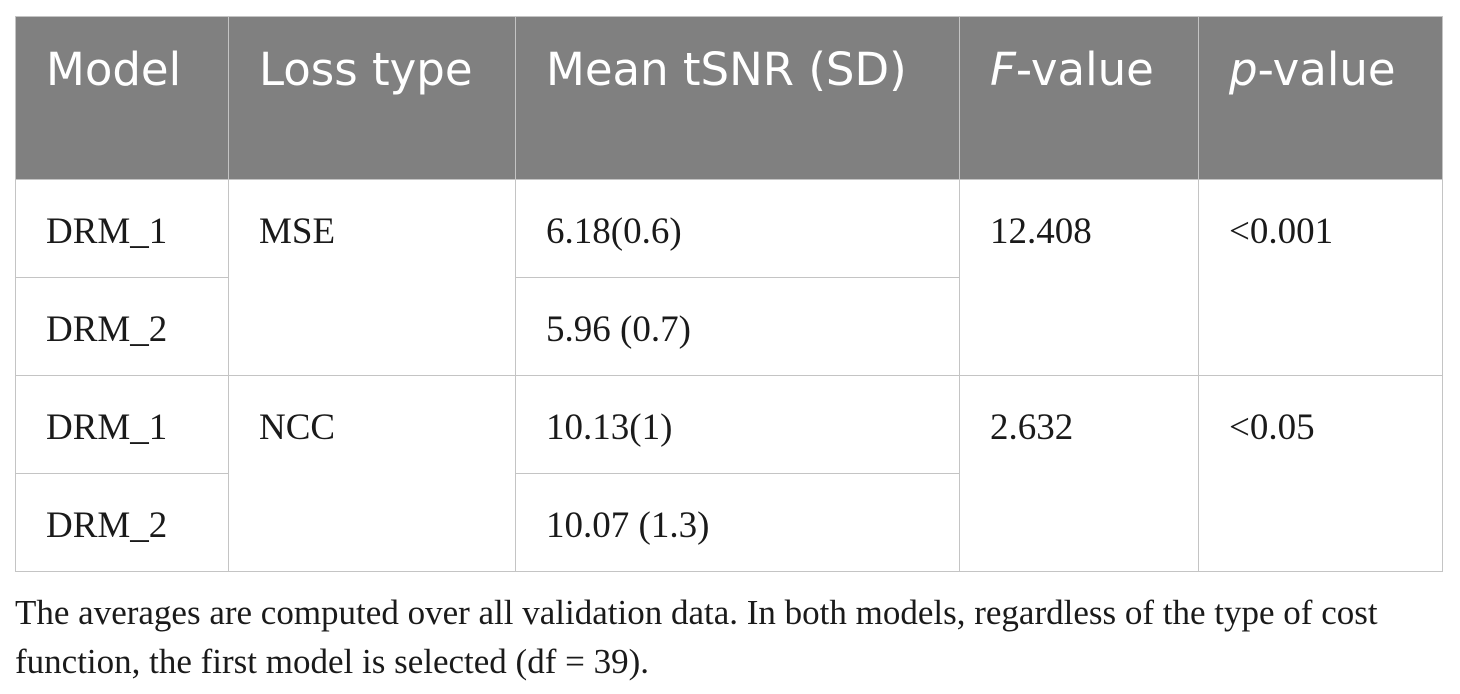  What do you see at coordinates (1320, 277) in the screenshot?
I see `cell-p-value: <0.001` at bounding box center [1320, 277].